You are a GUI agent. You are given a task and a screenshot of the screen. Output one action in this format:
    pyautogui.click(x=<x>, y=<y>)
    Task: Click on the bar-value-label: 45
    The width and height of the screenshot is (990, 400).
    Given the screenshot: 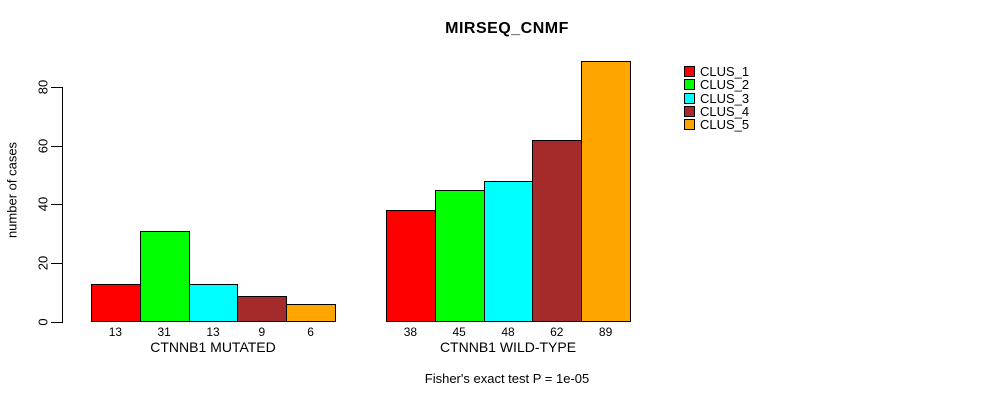 What is the action you would take?
    pyautogui.click(x=459, y=332)
    